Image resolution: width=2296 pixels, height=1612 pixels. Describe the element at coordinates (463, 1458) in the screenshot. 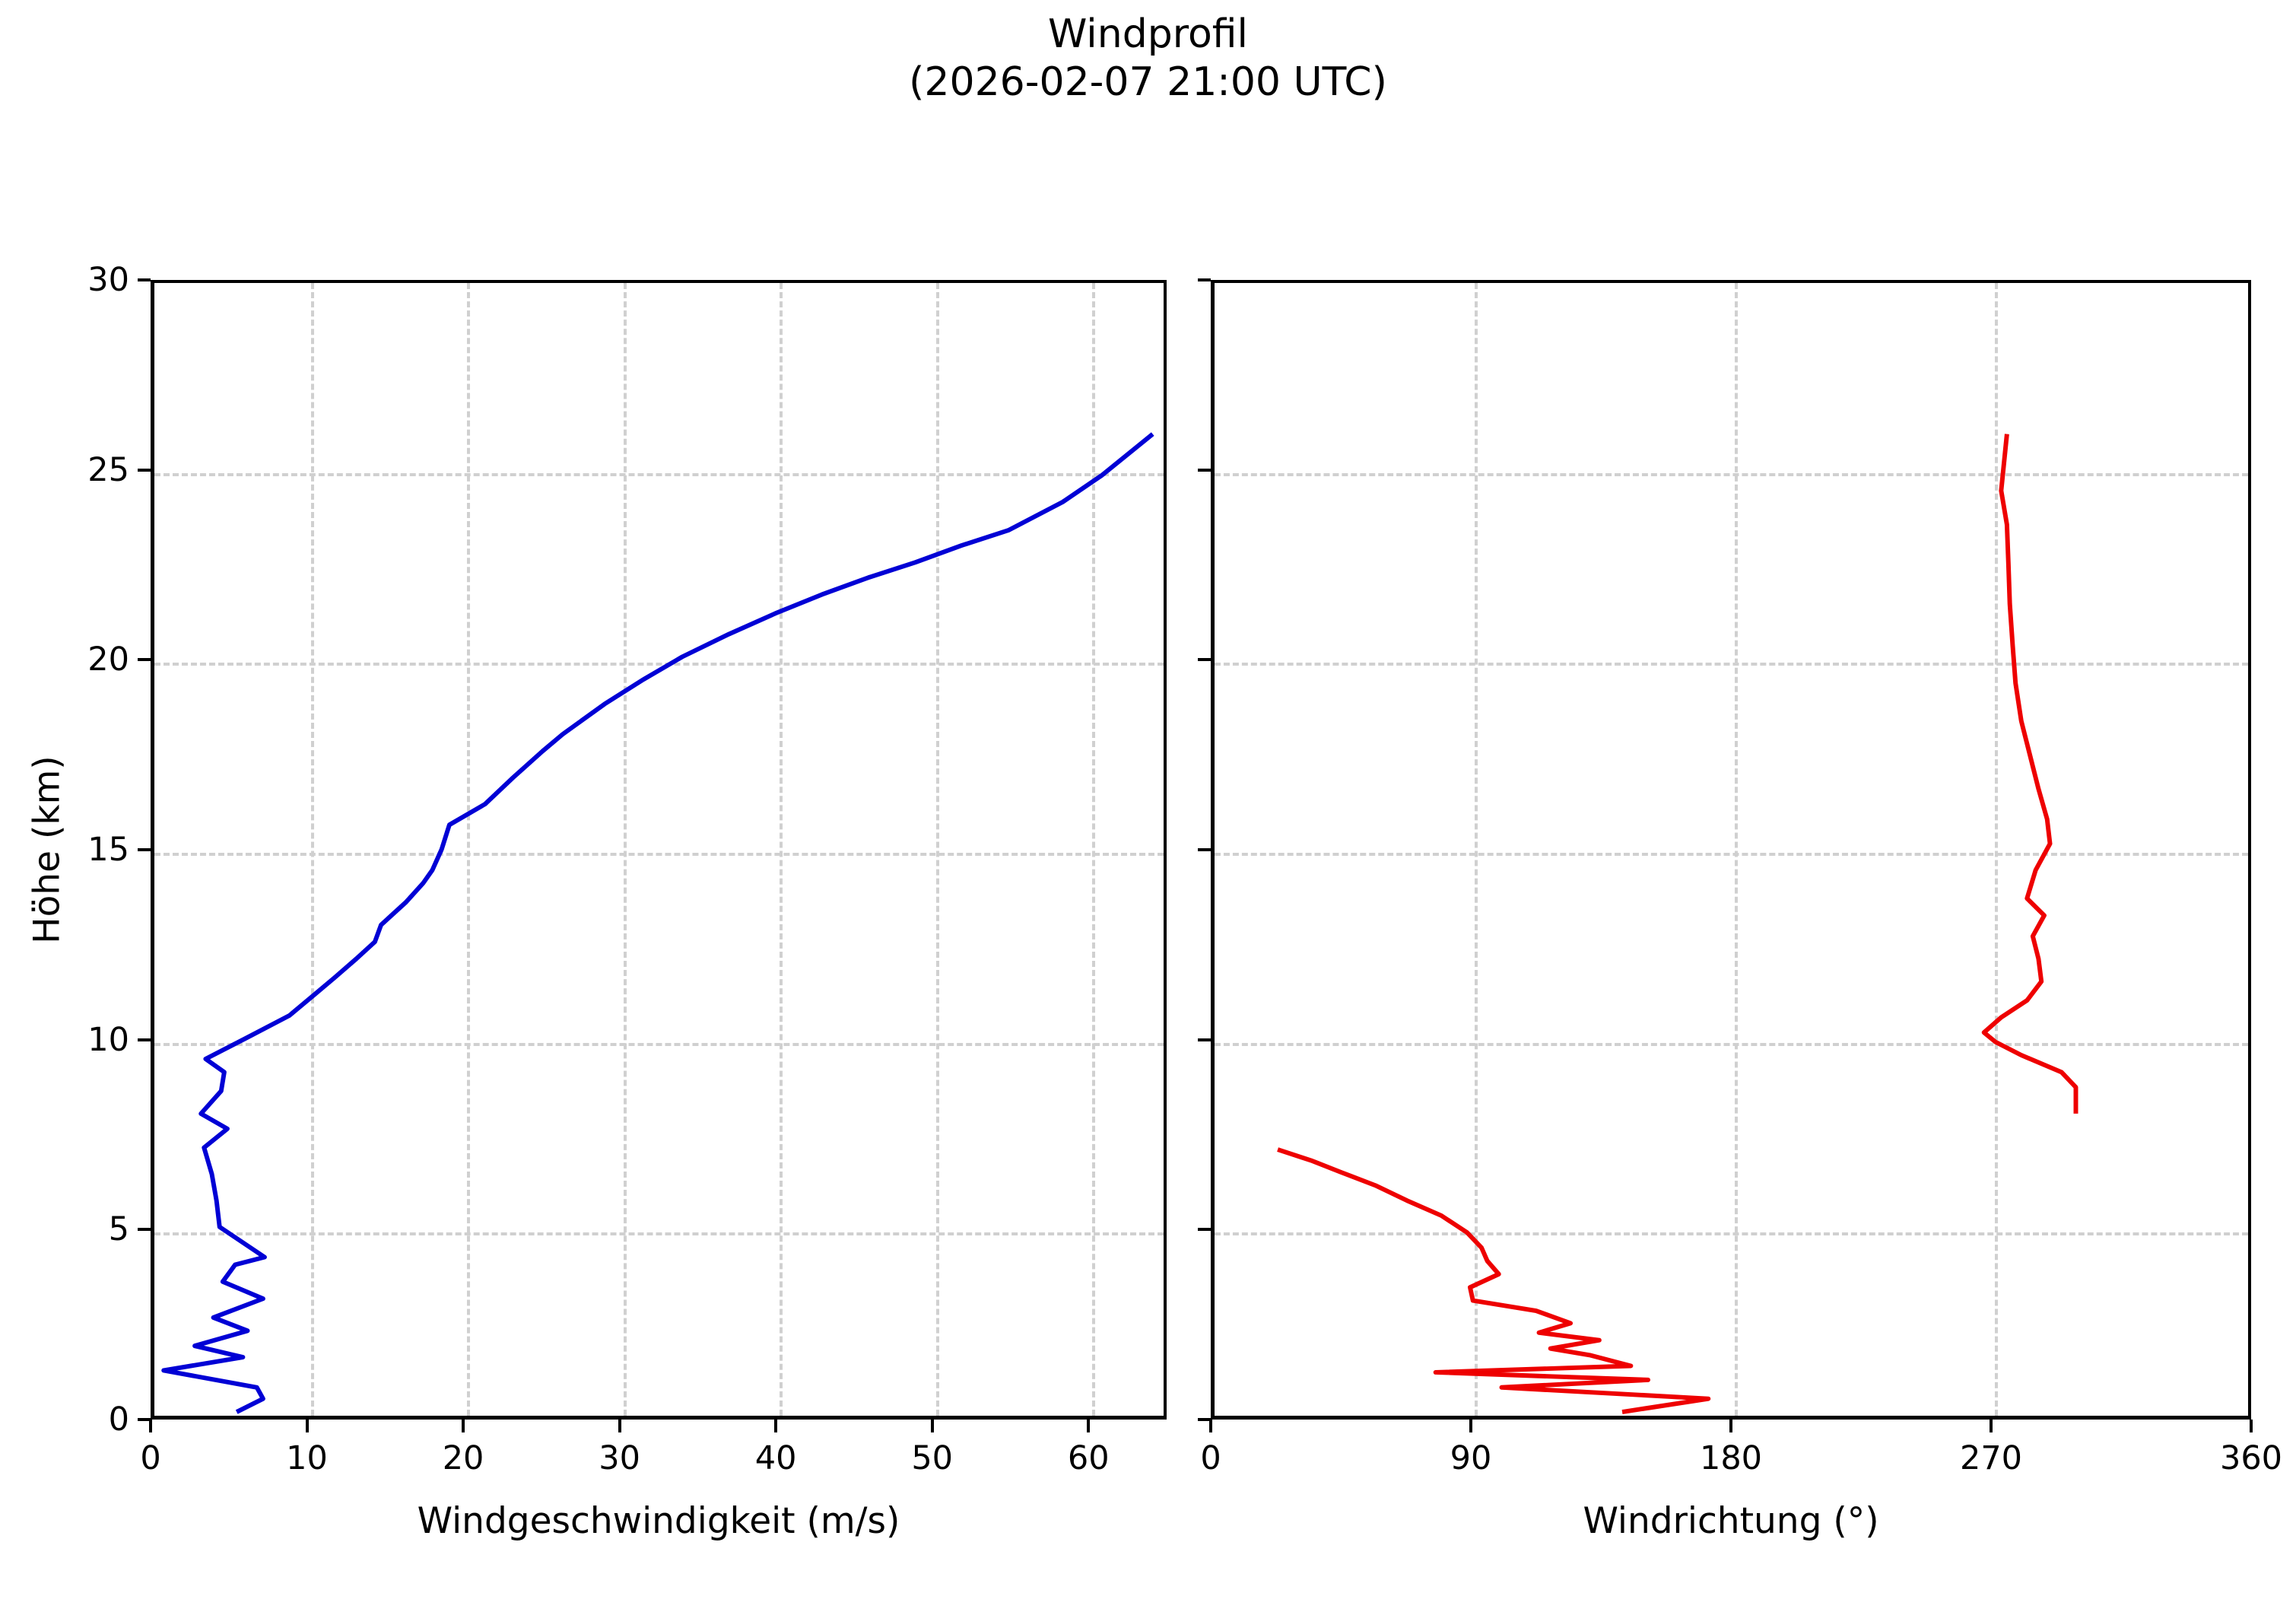

I see `x-axis-tick-label: 20` at that location.